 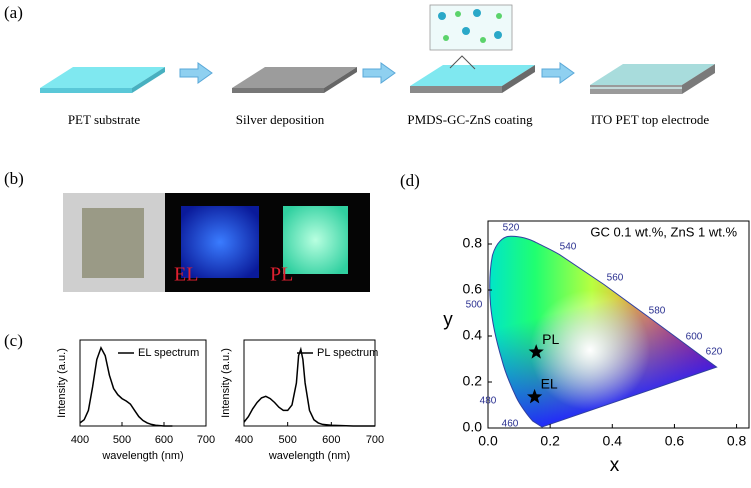 What do you see at coordinates (663, 231) in the screenshot?
I see `annotation: GC 0.1 wt.%, ZnS 1 wt.%` at bounding box center [663, 231].